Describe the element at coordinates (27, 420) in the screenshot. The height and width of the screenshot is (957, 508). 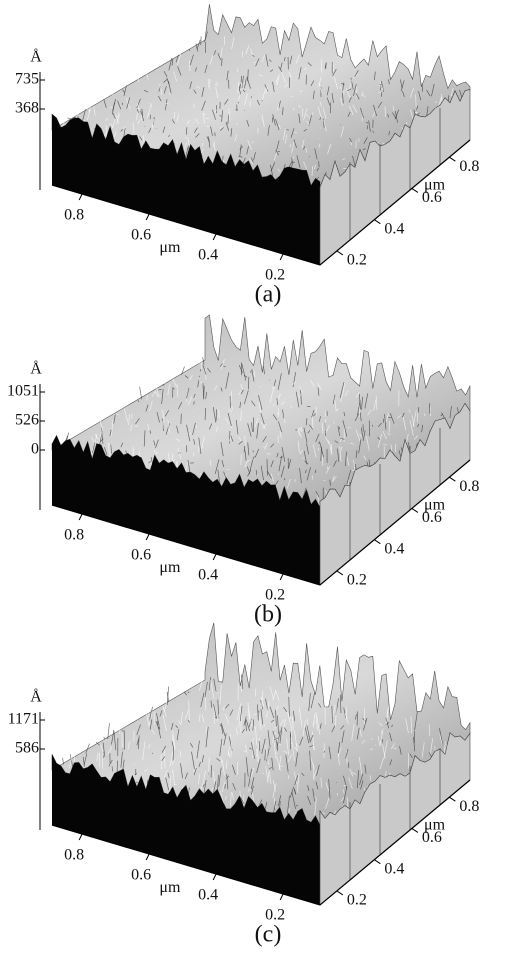
I see `z-tick-label: 526` at that location.